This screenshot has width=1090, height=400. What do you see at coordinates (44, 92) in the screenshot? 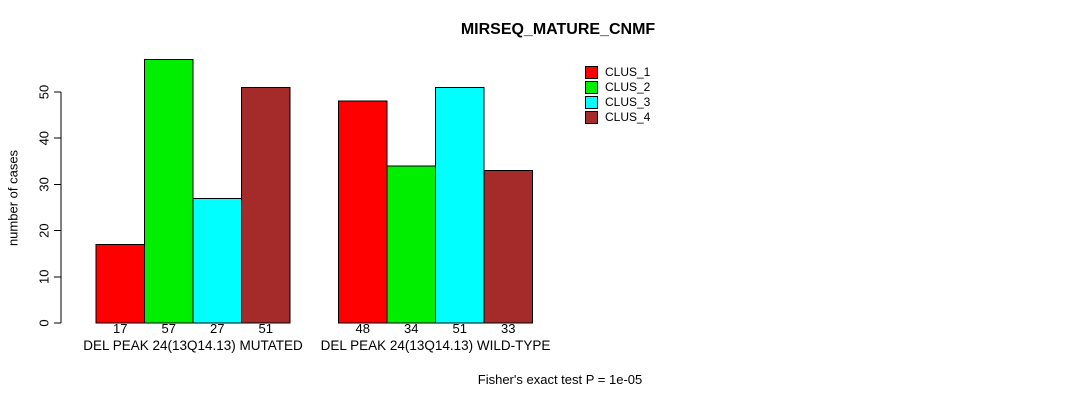
I see `y-tick-label: 50` at bounding box center [44, 92].